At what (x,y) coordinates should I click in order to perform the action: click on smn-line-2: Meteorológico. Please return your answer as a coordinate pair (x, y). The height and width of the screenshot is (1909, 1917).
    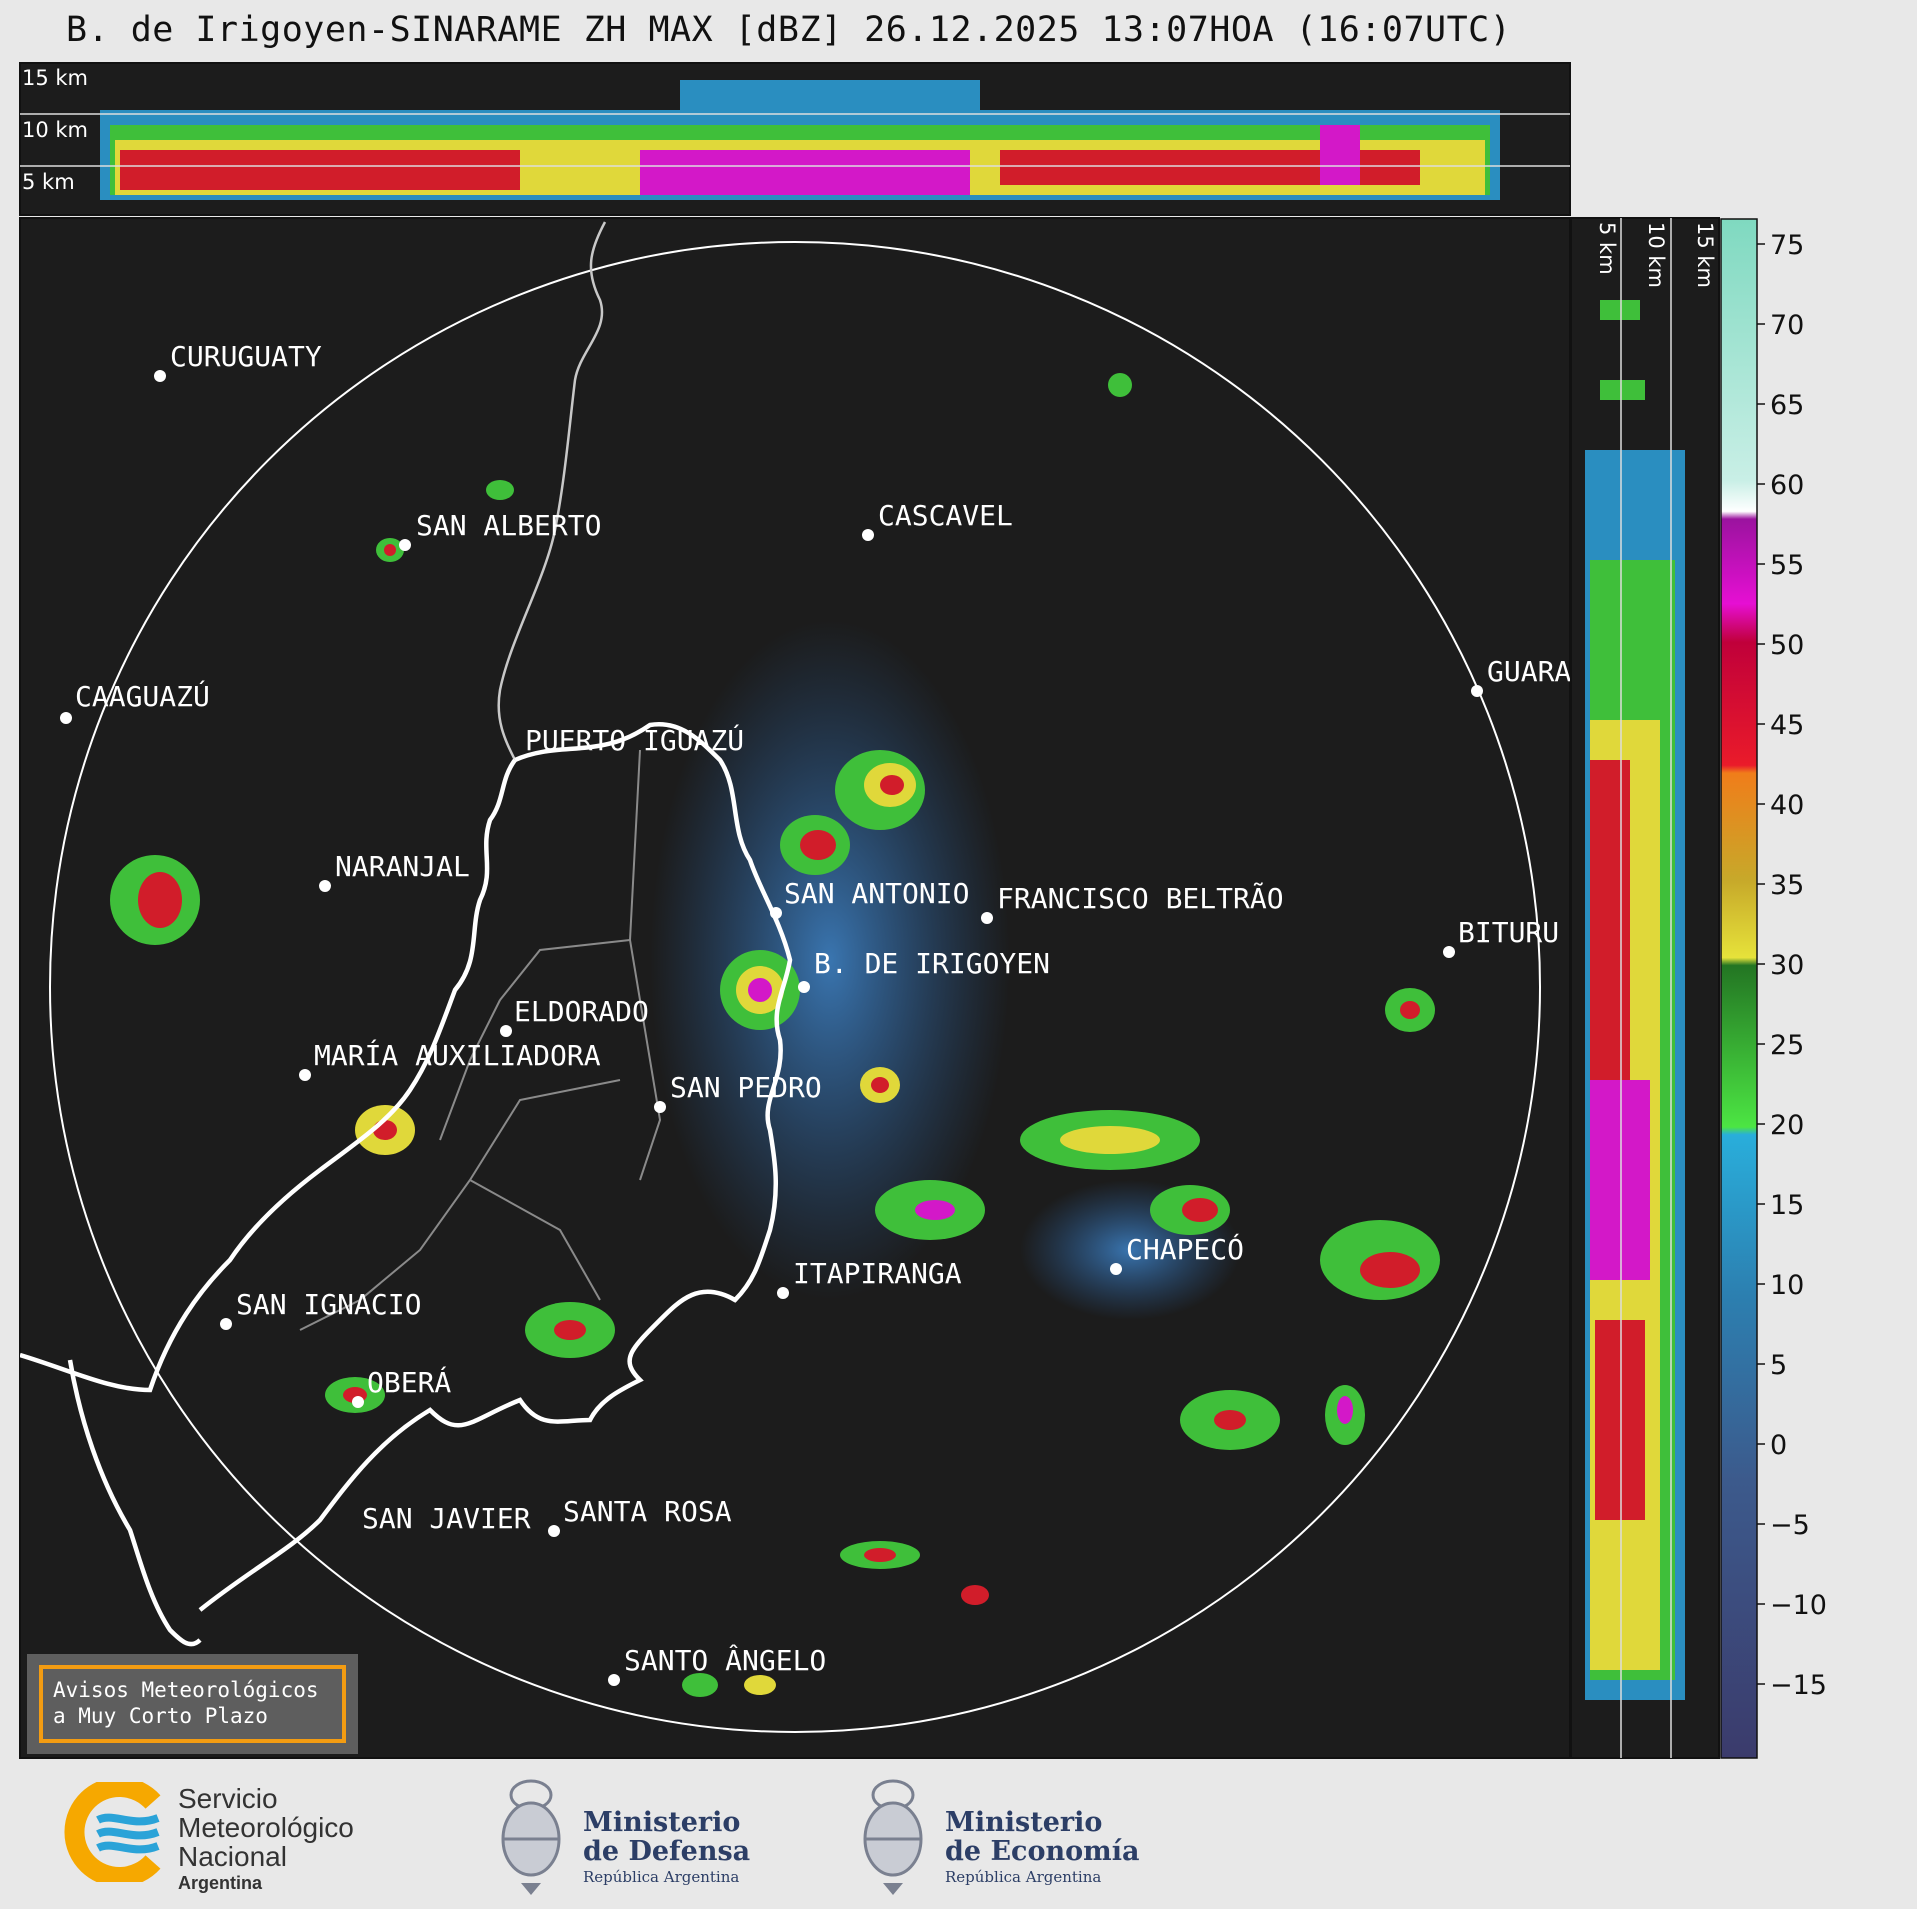
    Looking at the image, I should click on (266, 1827).